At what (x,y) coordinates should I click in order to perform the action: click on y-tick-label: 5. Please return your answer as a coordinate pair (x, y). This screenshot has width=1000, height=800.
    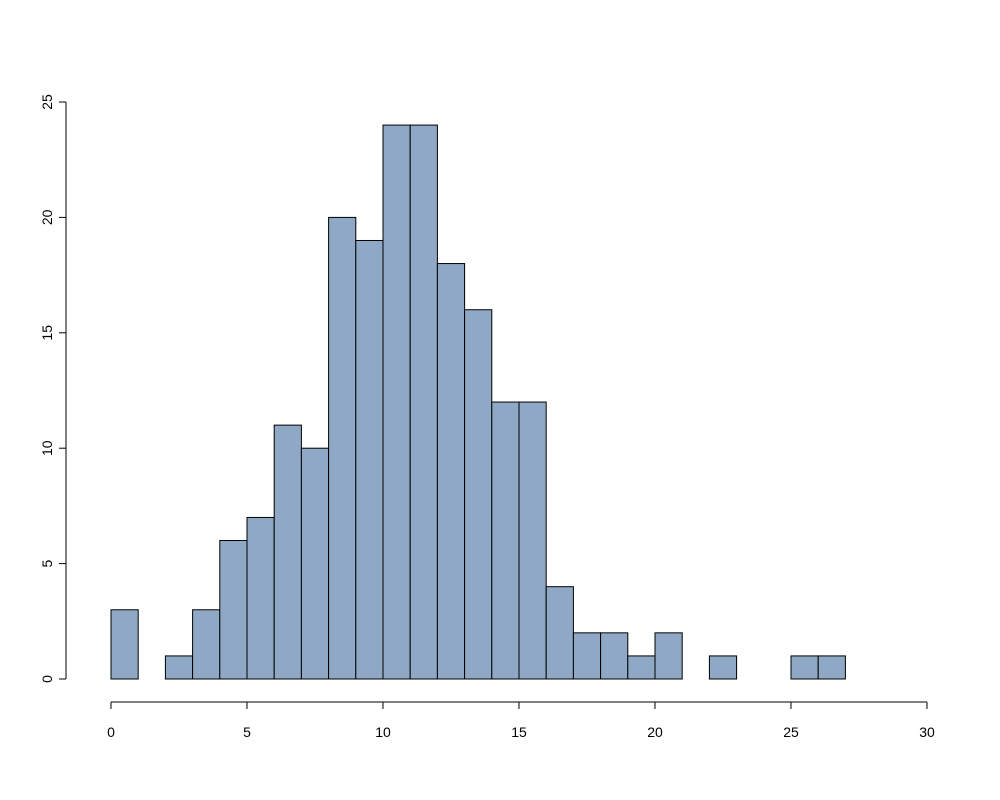
    Looking at the image, I should click on (47, 563).